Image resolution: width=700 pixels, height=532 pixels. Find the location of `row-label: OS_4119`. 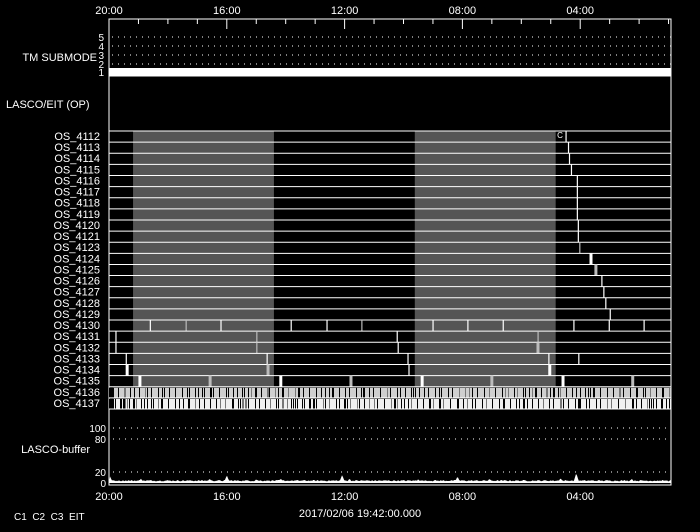

row-label: OS_4119 is located at coordinates (77, 215).